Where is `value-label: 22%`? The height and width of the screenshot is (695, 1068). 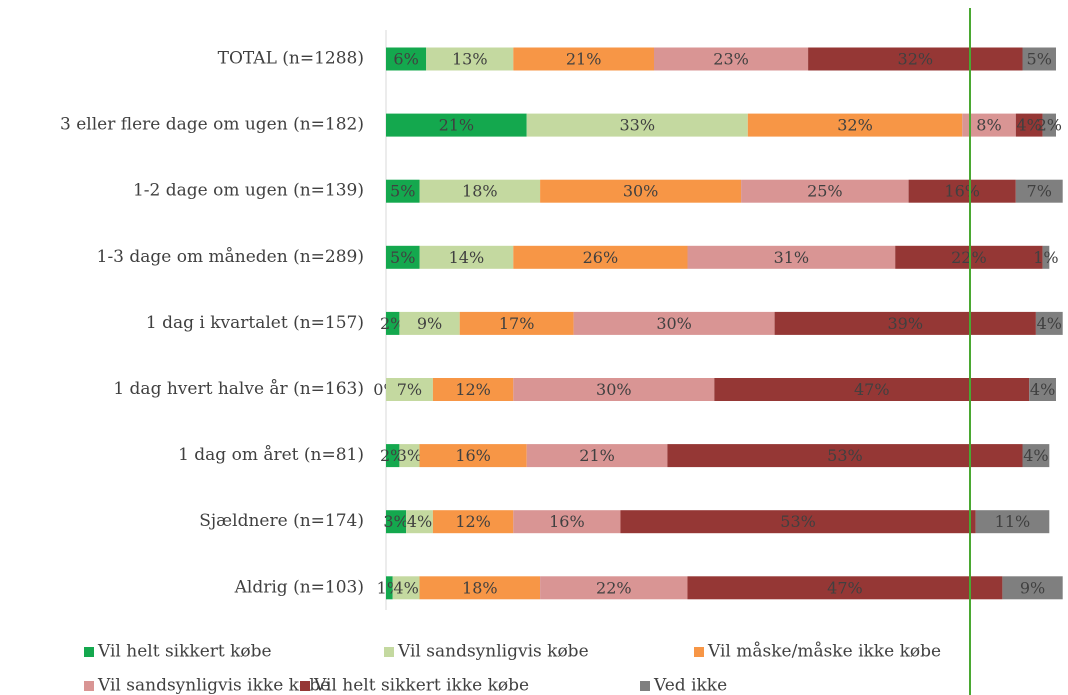 value-label: 22% is located at coordinates (614, 587).